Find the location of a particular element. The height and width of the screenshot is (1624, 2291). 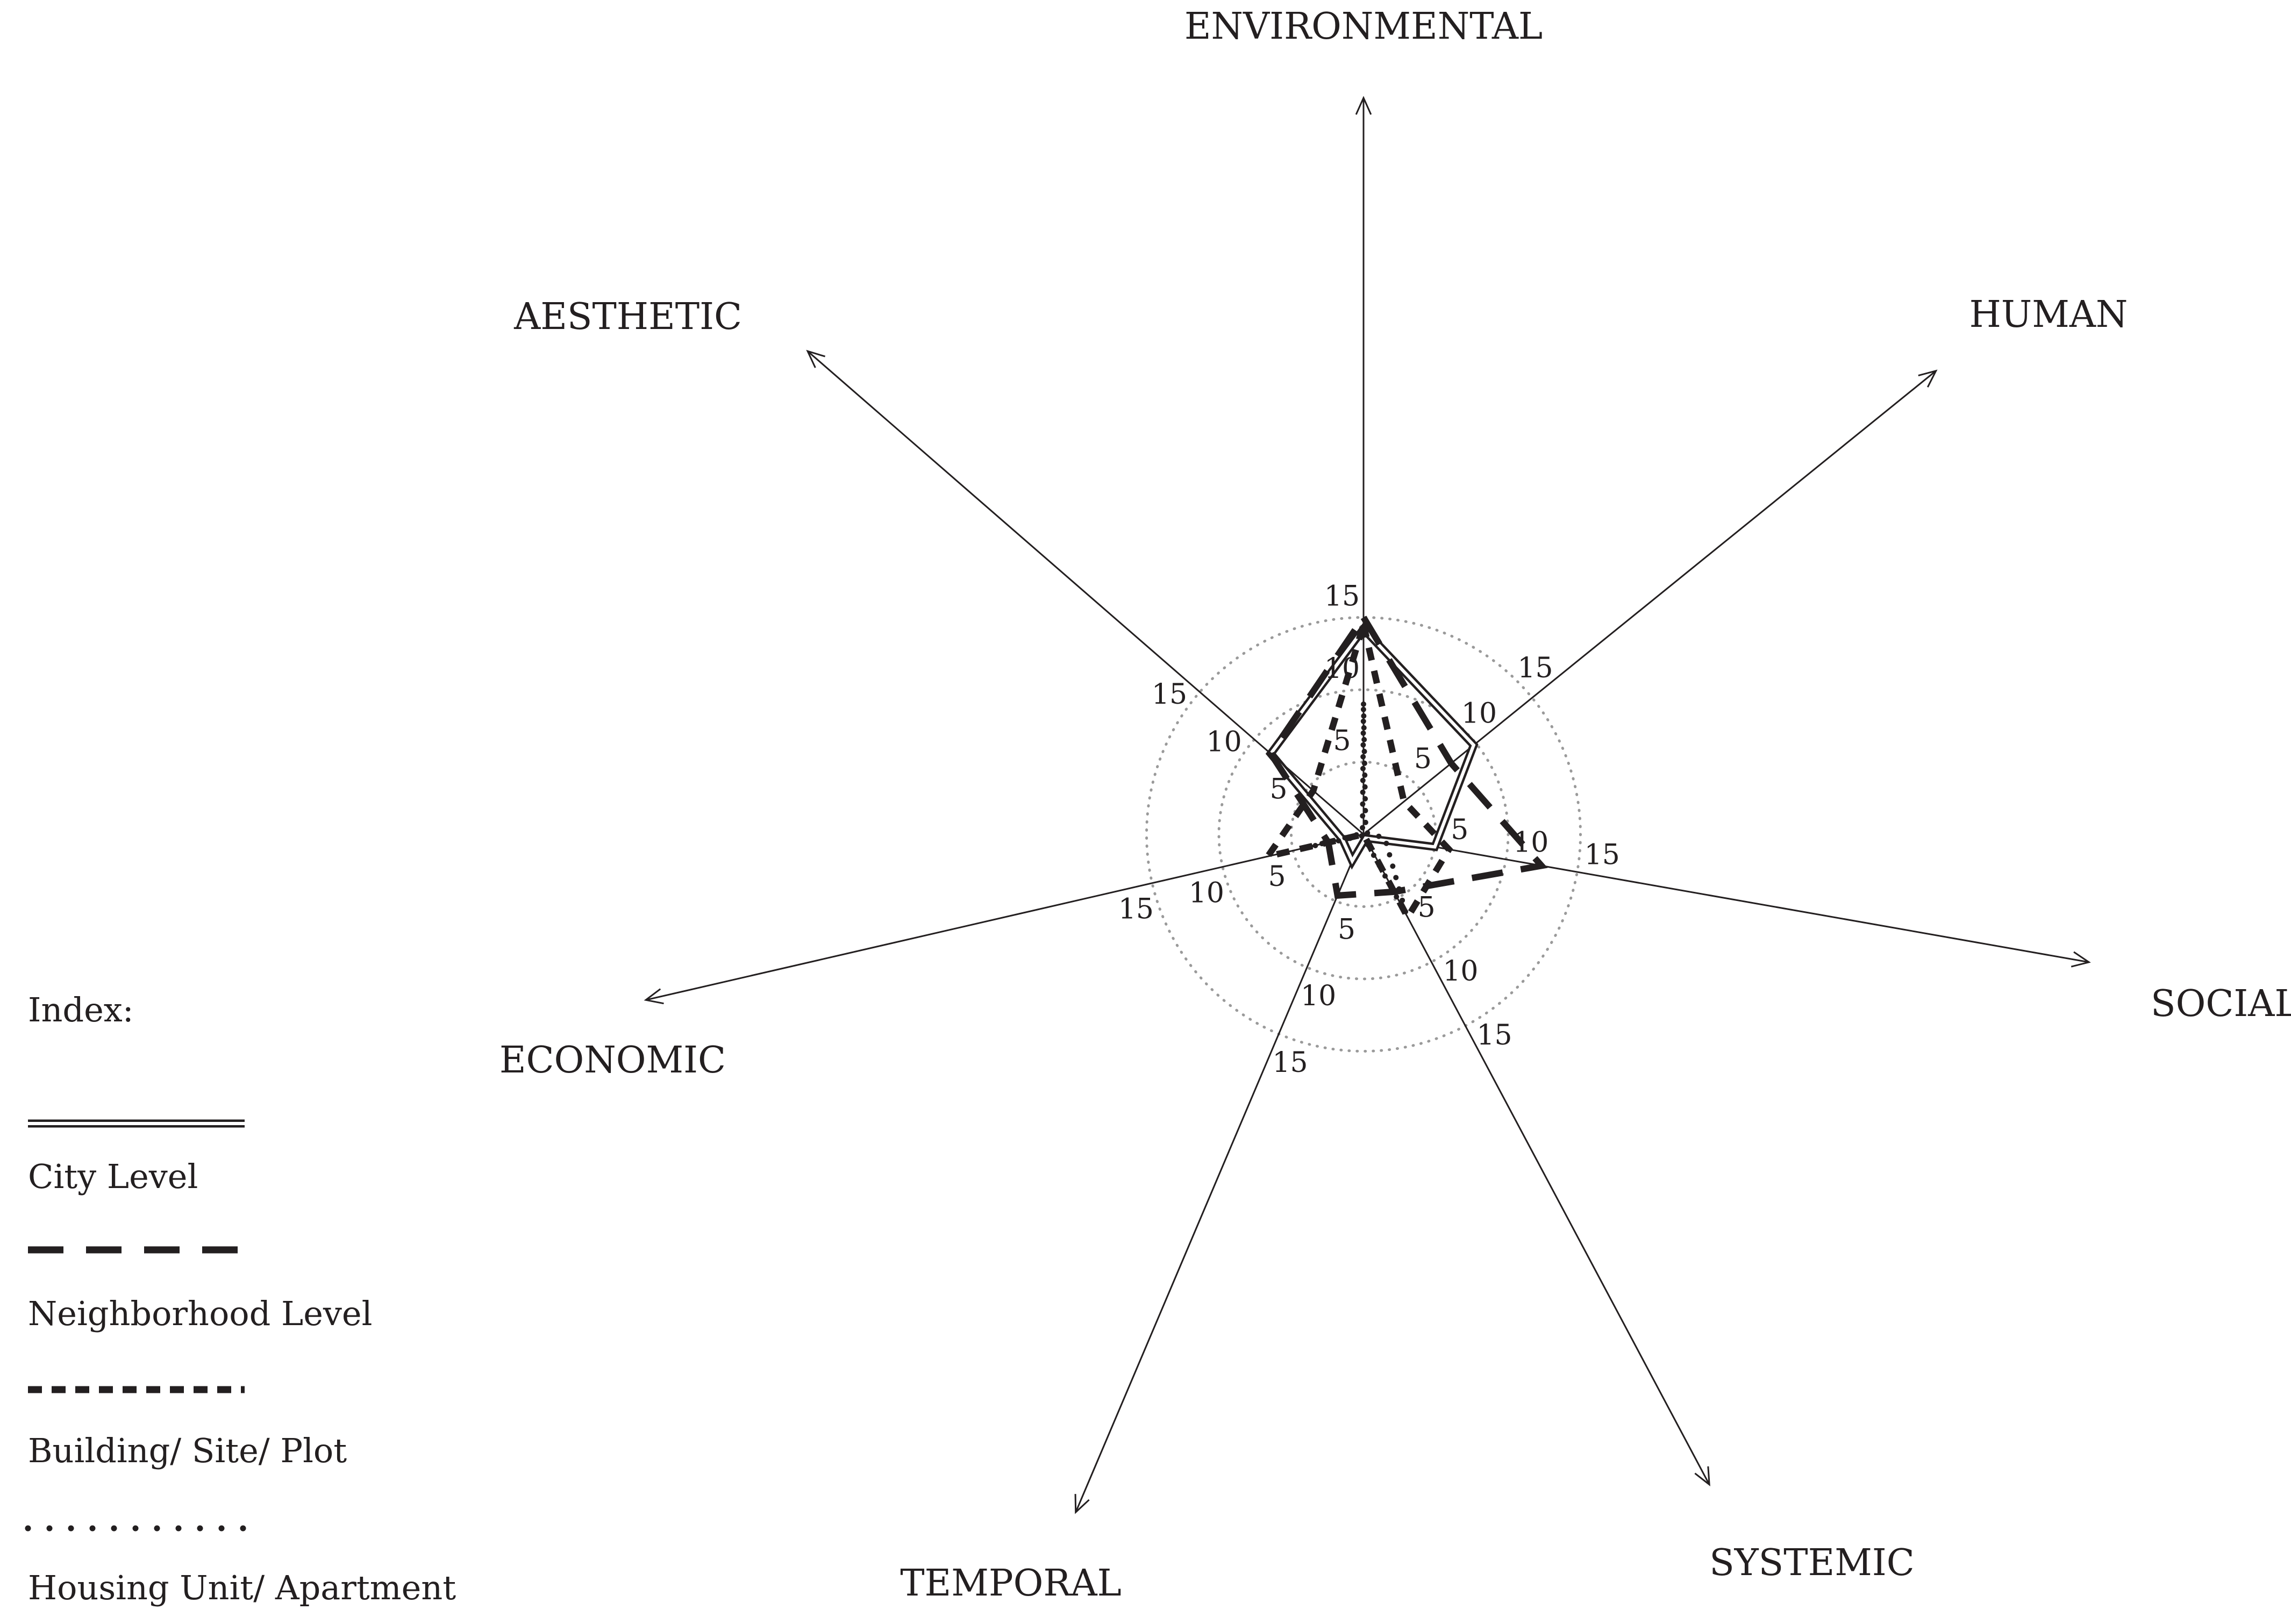

axis-arrow-economic is located at coordinates (654, 996).